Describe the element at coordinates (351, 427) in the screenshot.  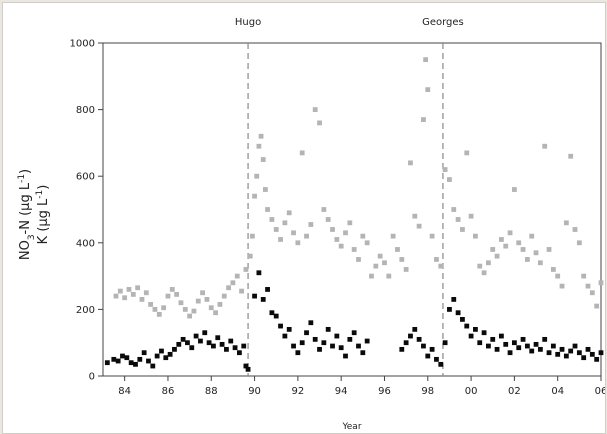
I see `x-axis-title: Year` at that location.